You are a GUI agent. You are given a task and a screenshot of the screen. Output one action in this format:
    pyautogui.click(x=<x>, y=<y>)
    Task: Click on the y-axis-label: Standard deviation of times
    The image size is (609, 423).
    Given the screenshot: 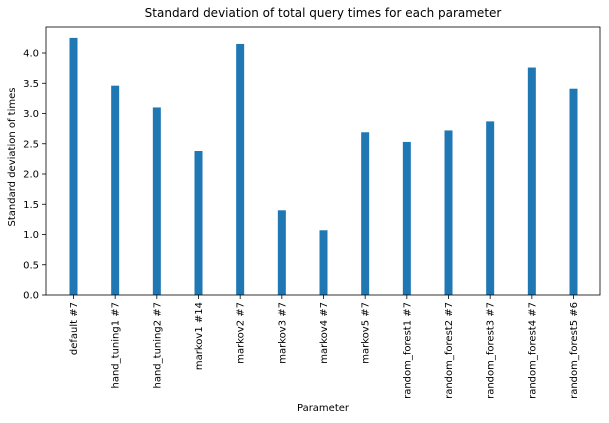 What is the action you would take?
    pyautogui.click(x=12, y=157)
    